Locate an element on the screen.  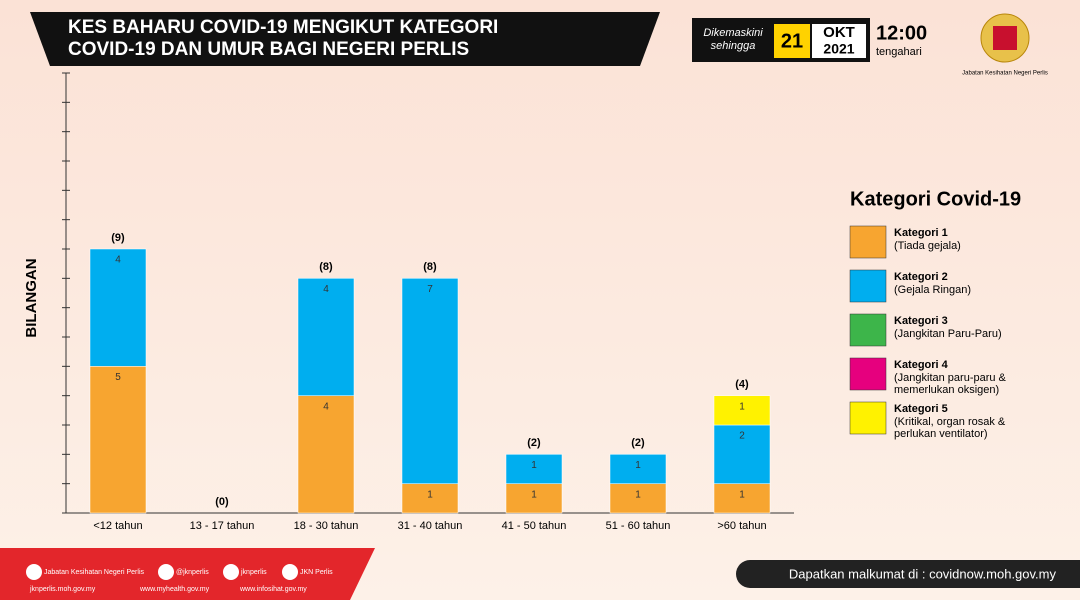
chart-title: KES BAHARU COVID-19 MENGIKUT KATEGORI is located at coordinates (283, 27).